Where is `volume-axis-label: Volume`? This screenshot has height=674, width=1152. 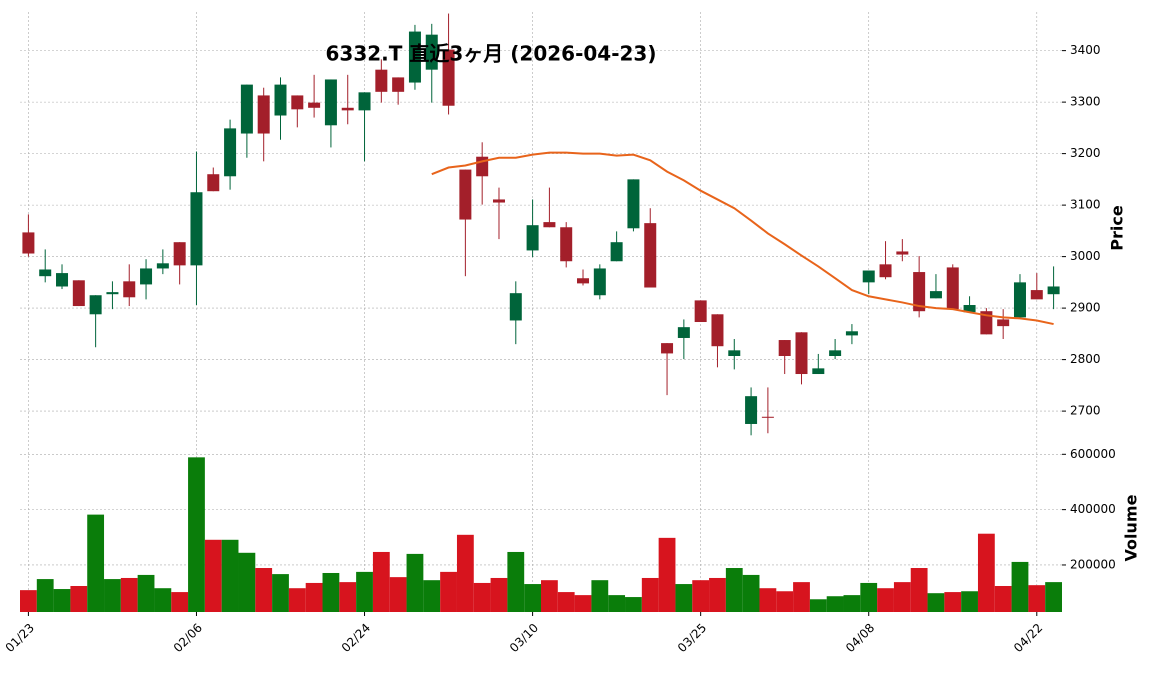
volume-axis-label: Volume is located at coordinates (1131, 527).